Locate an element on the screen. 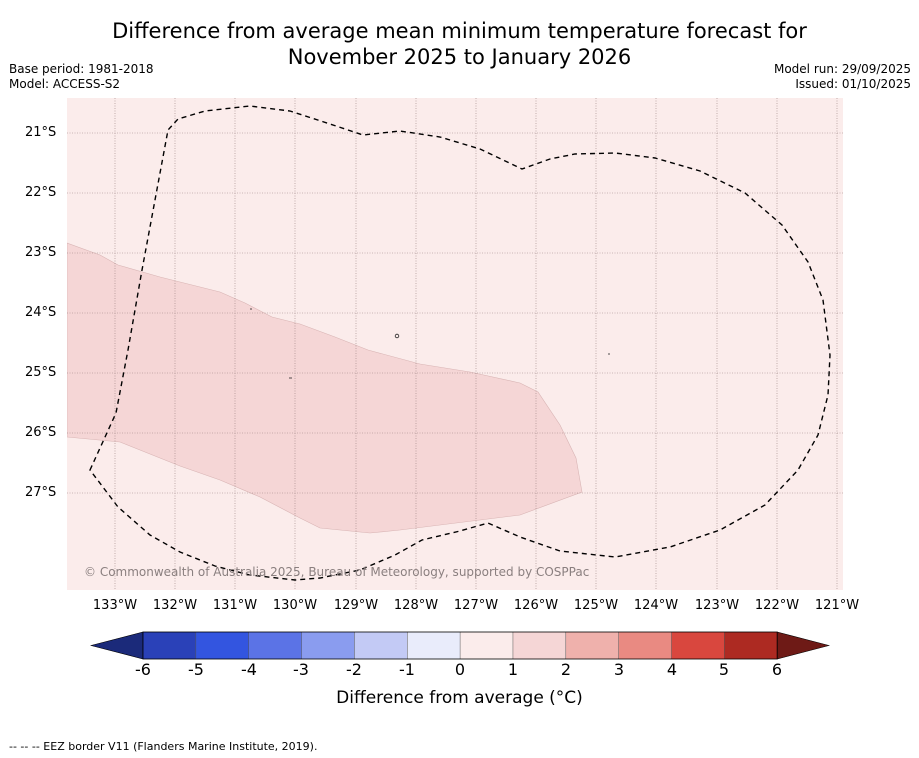 The image size is (919, 758). colorbar-tick: -2 is located at coordinates (354, 669).